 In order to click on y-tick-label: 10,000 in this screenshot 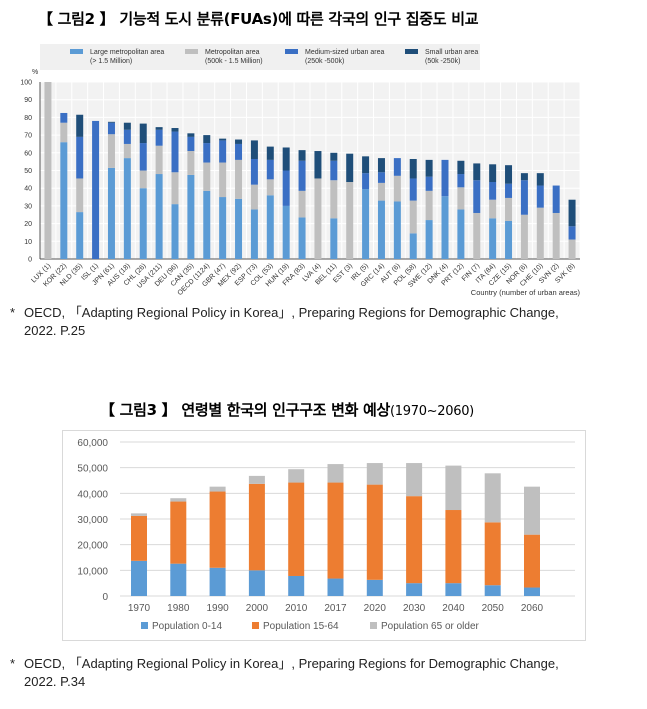, I will do `click(92, 571)`.